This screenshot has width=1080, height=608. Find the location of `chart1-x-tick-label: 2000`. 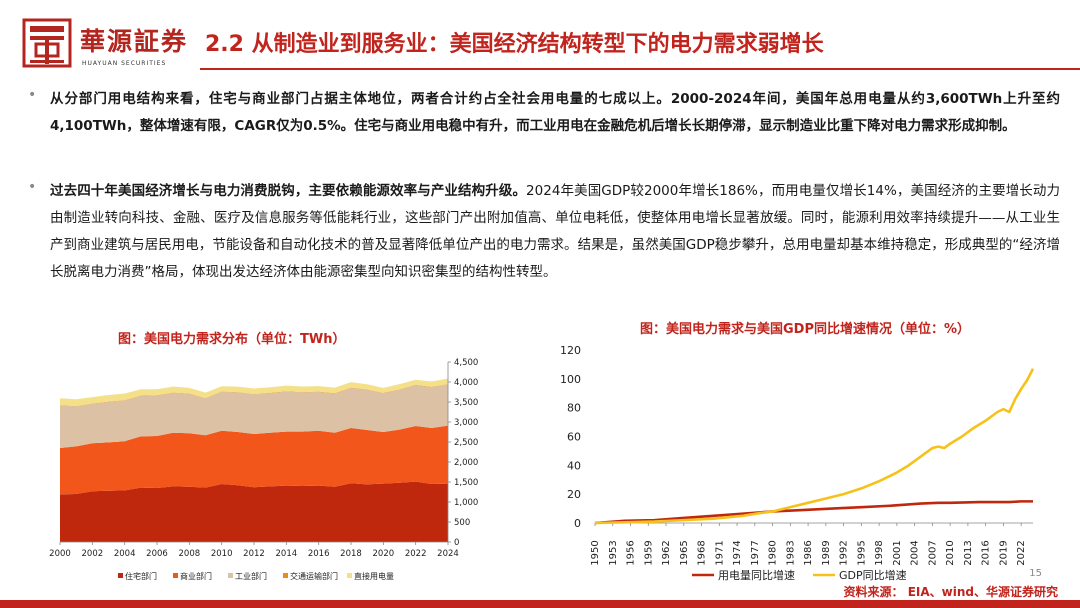

chart1-x-tick-label: 2000 is located at coordinates (60, 554).